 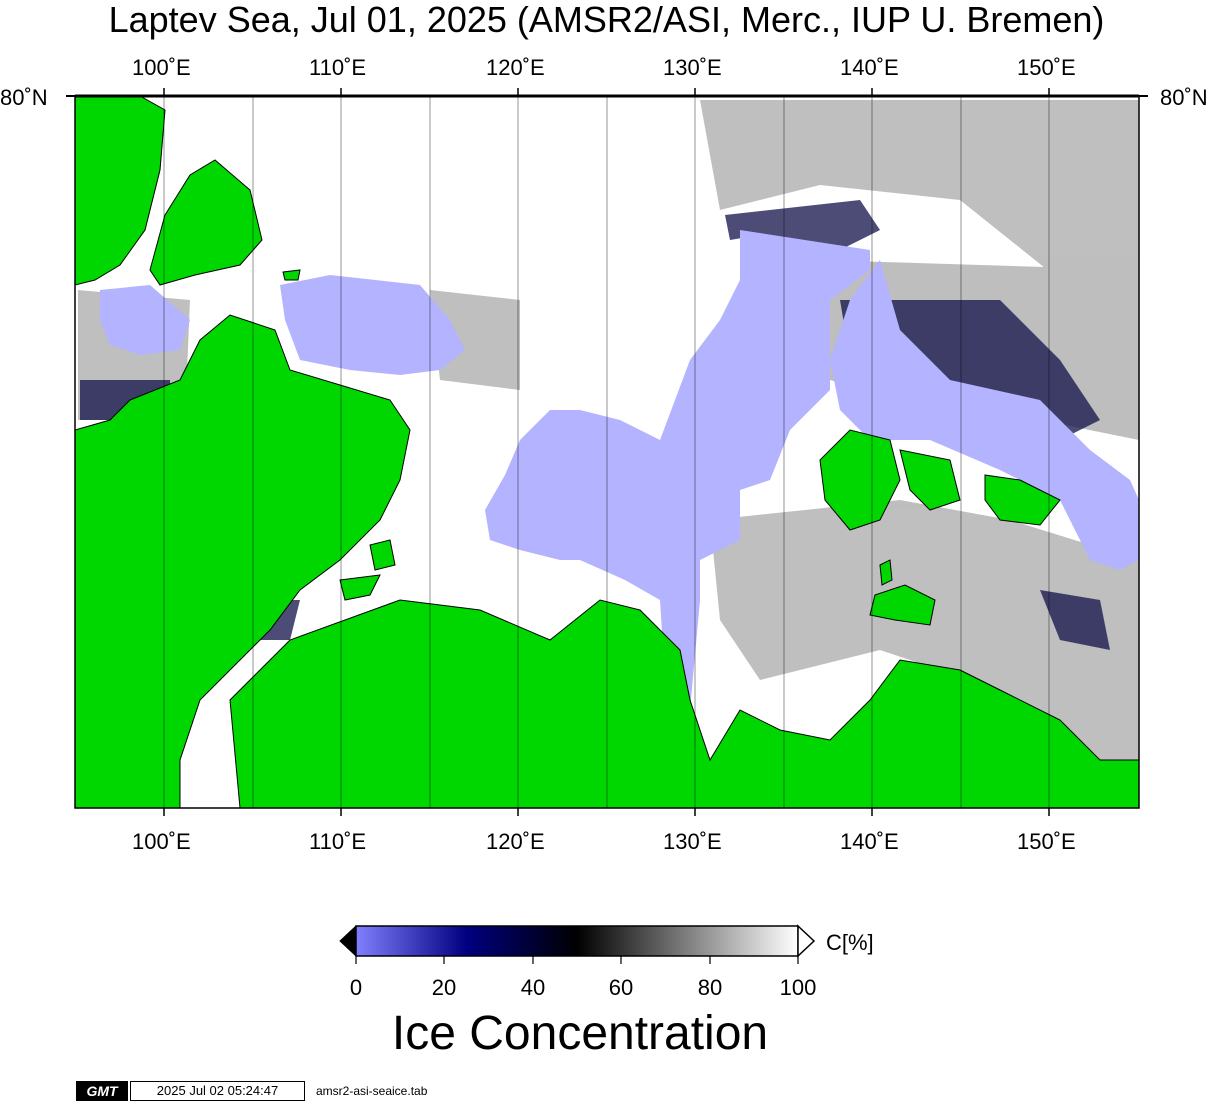 What do you see at coordinates (102, 1091) in the screenshot?
I see `gmt-logo: GMT` at bounding box center [102, 1091].